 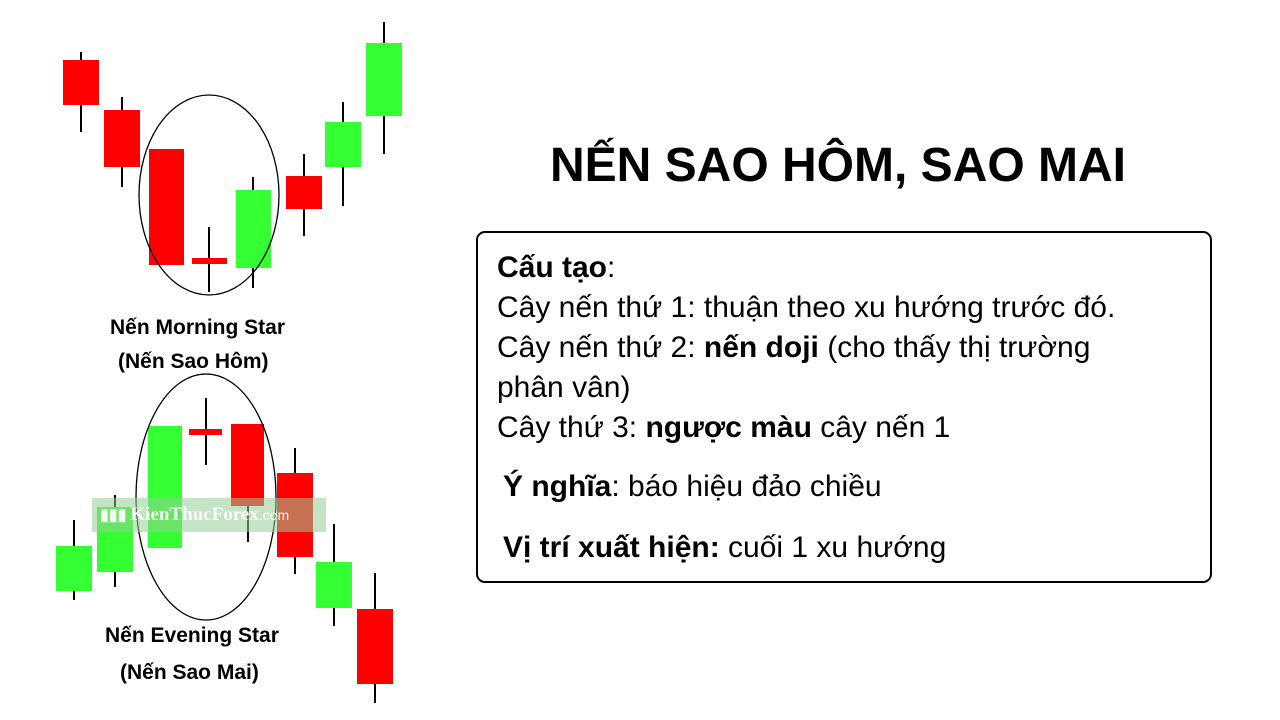 I want to click on structure-colon: :, so click(x=611, y=267).